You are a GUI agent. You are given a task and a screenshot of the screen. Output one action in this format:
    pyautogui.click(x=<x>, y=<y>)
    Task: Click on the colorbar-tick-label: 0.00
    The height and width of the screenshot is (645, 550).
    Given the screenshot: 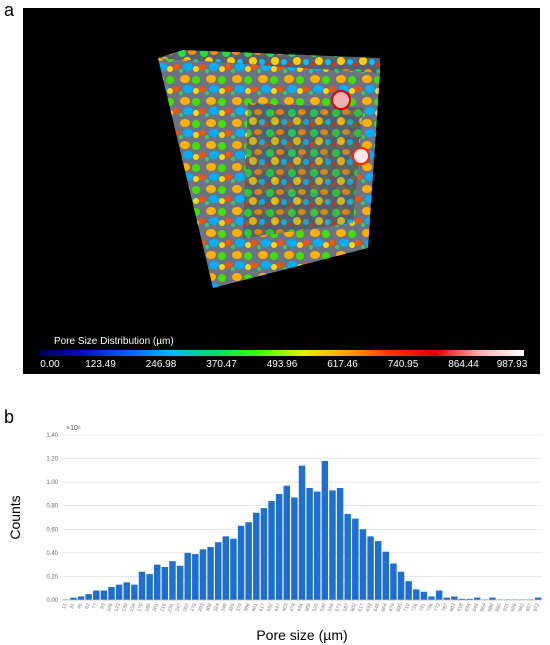 What is the action you would take?
    pyautogui.click(x=50, y=364)
    